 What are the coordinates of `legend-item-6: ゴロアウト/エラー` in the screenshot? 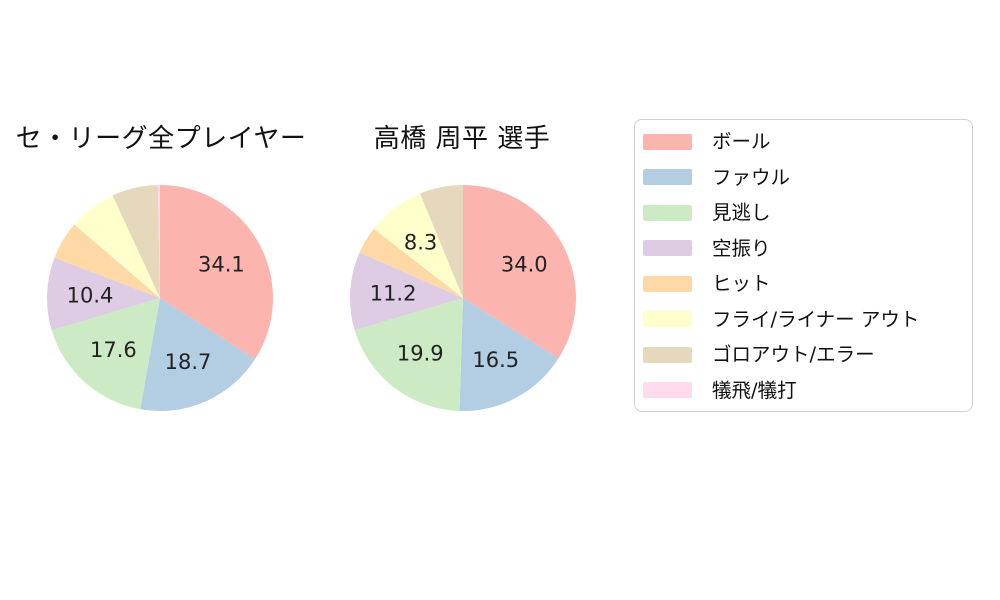 It's located at (807, 355).